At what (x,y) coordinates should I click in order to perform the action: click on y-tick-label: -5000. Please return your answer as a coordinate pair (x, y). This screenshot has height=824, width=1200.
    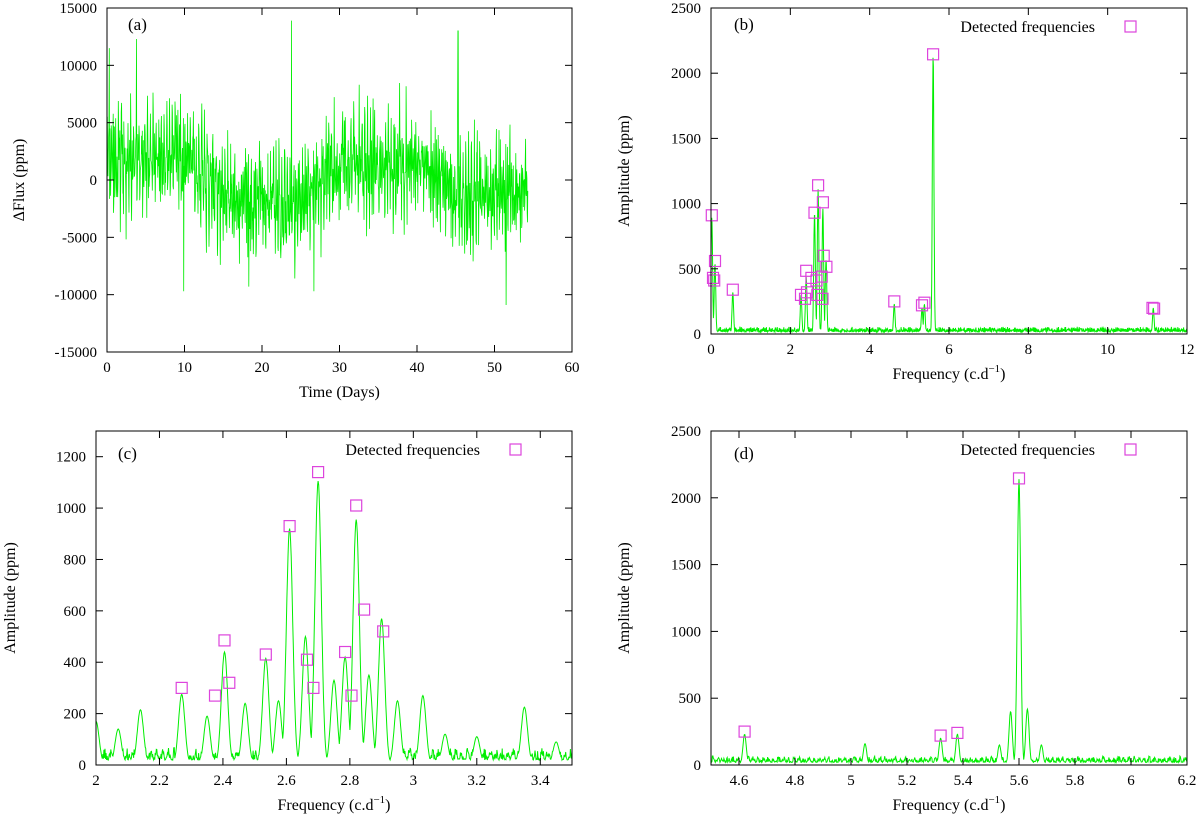
    Looking at the image, I should click on (79, 238).